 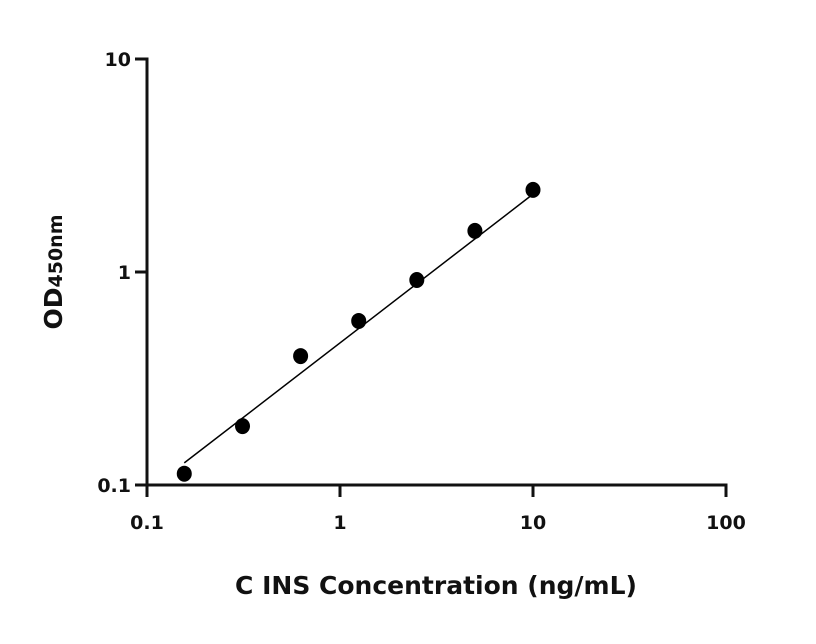 What do you see at coordinates (118, 60) in the screenshot?
I see `y-tick-label: 10` at bounding box center [118, 60].